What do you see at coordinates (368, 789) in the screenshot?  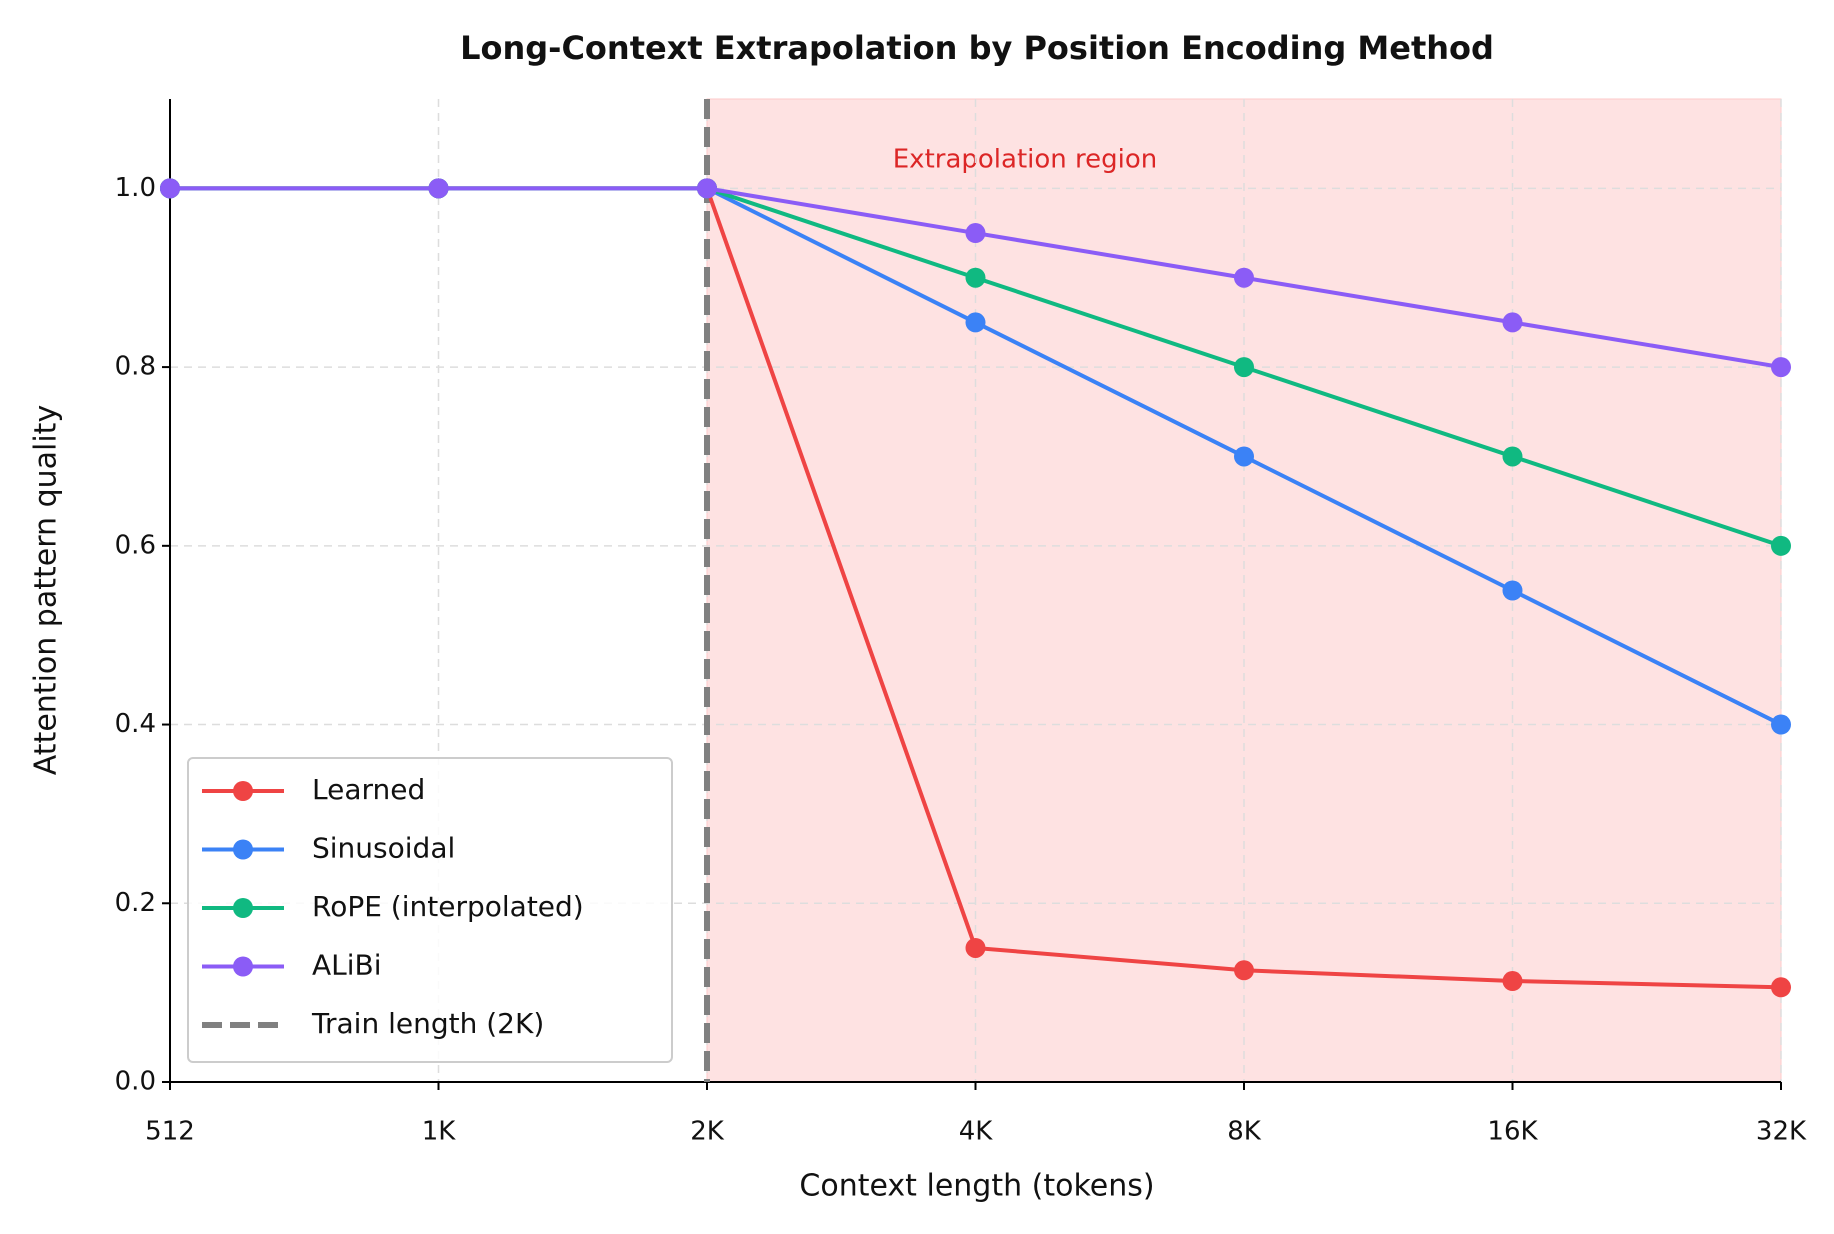 I see `legend-label: Learned` at bounding box center [368, 789].